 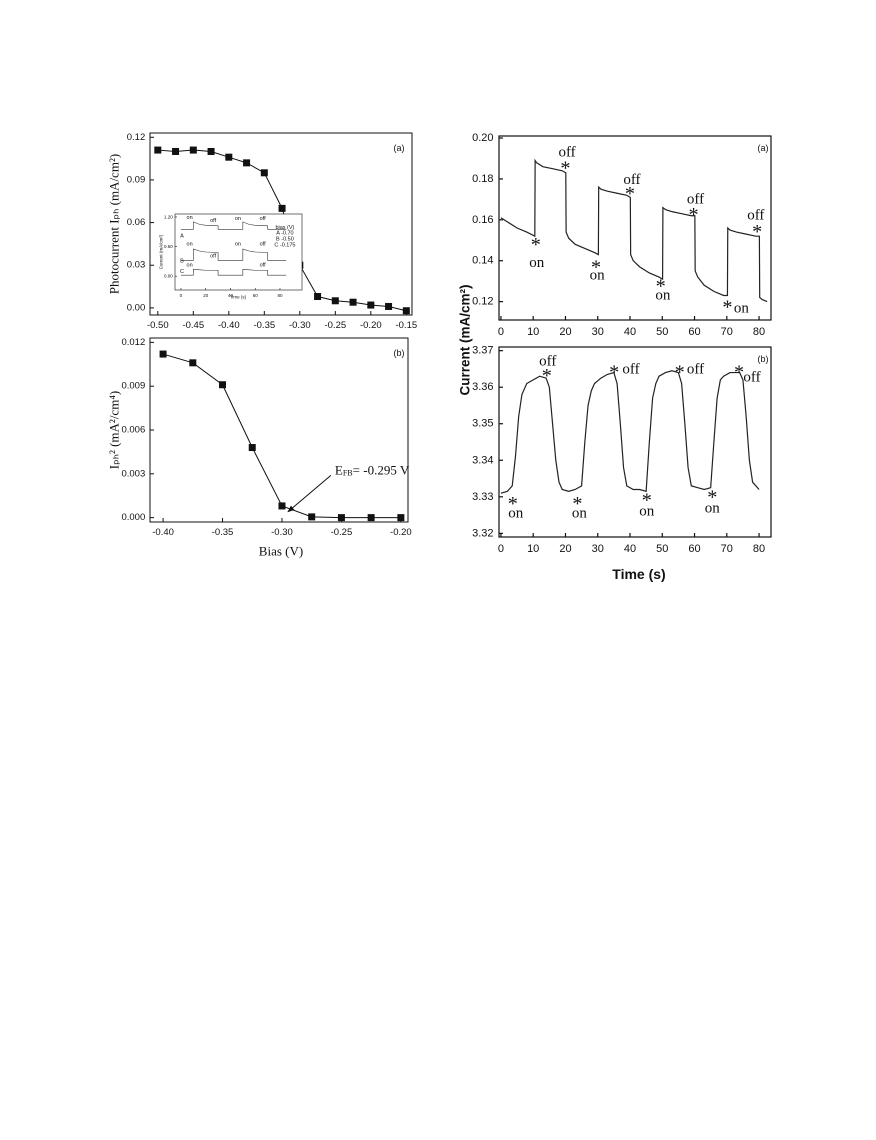 I want to click on y-tick-label: 0.60, so click(x=168, y=246).